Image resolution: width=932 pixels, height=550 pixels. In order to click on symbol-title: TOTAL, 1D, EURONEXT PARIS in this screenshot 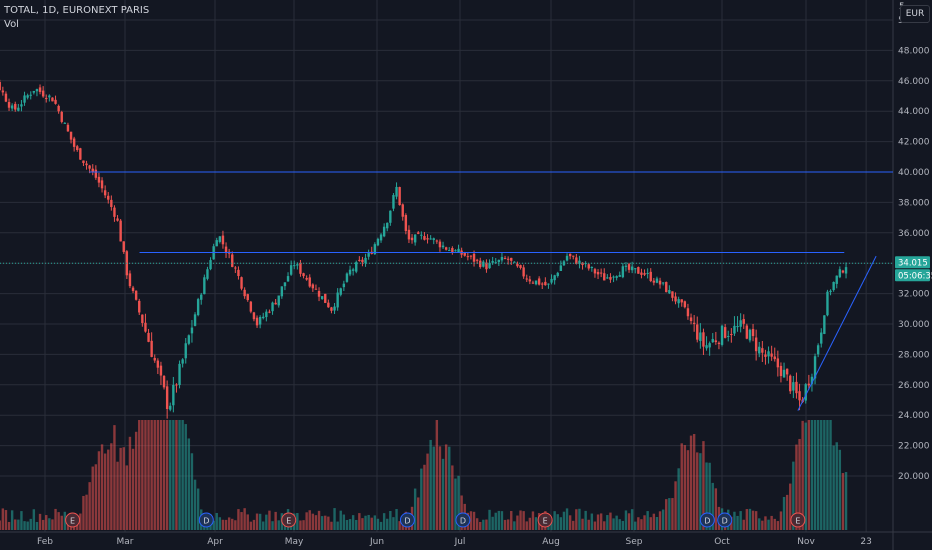, I will do `click(77, 10)`.